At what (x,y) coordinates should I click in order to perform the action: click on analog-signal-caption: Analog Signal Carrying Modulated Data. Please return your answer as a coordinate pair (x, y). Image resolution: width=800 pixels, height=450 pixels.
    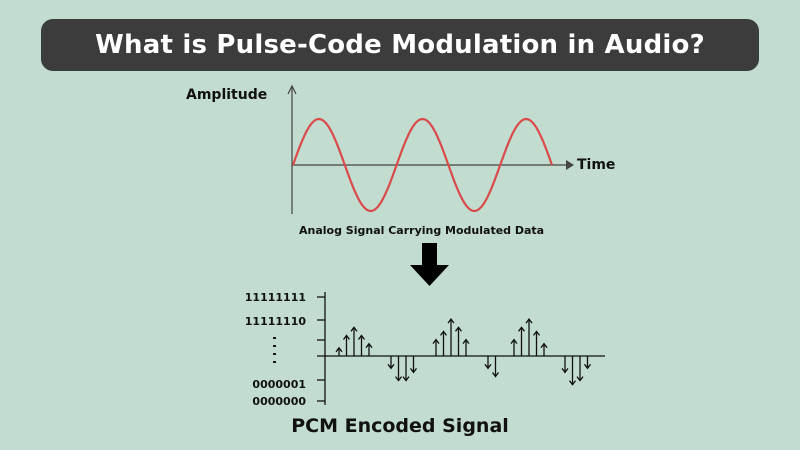
    Looking at the image, I should click on (422, 230).